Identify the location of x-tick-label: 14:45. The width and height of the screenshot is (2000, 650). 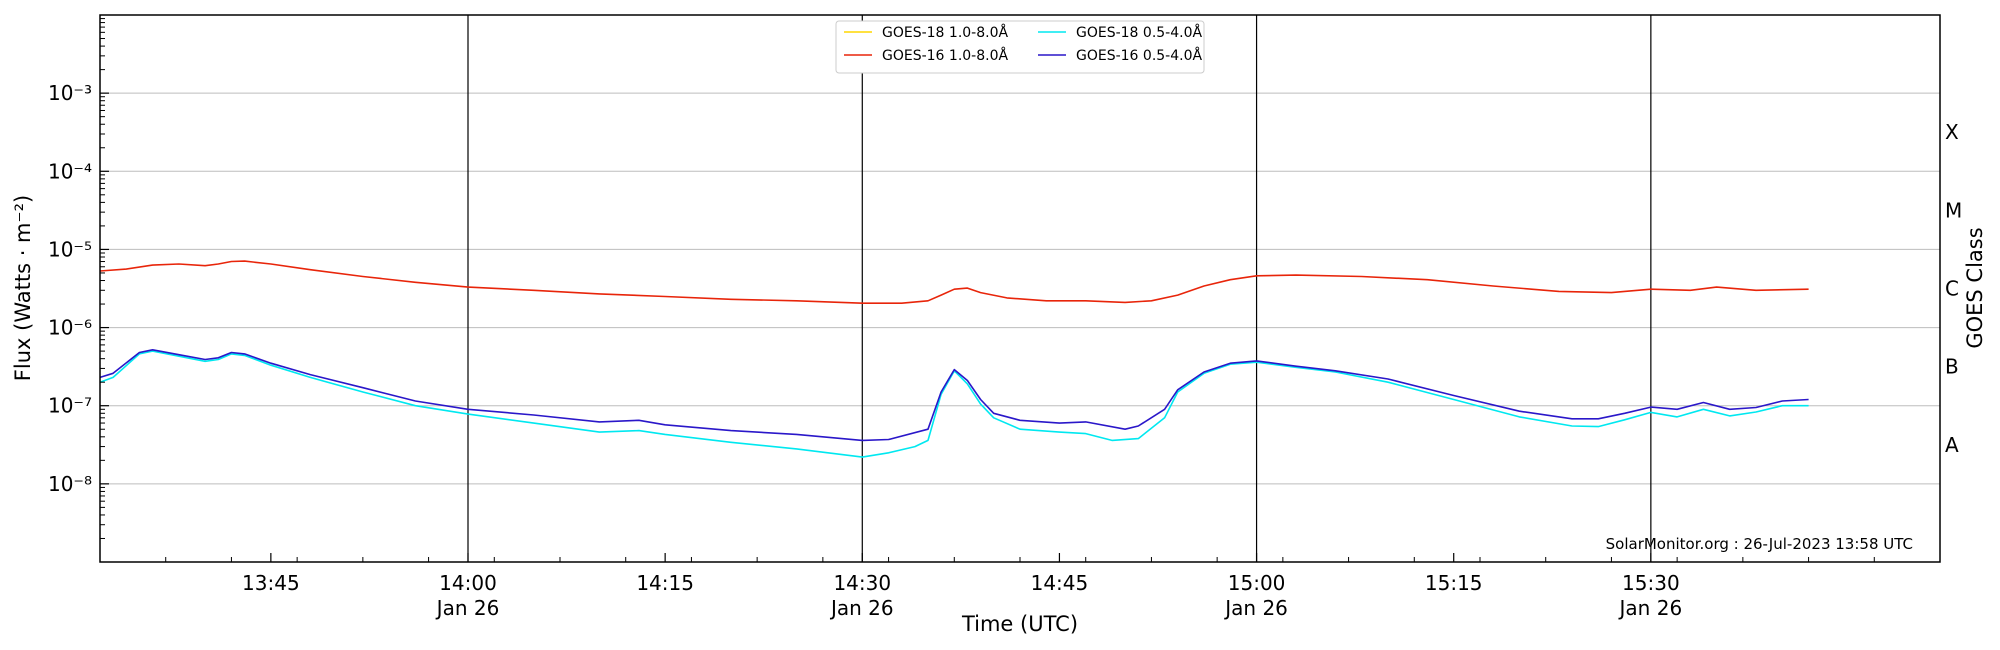
(1060, 583).